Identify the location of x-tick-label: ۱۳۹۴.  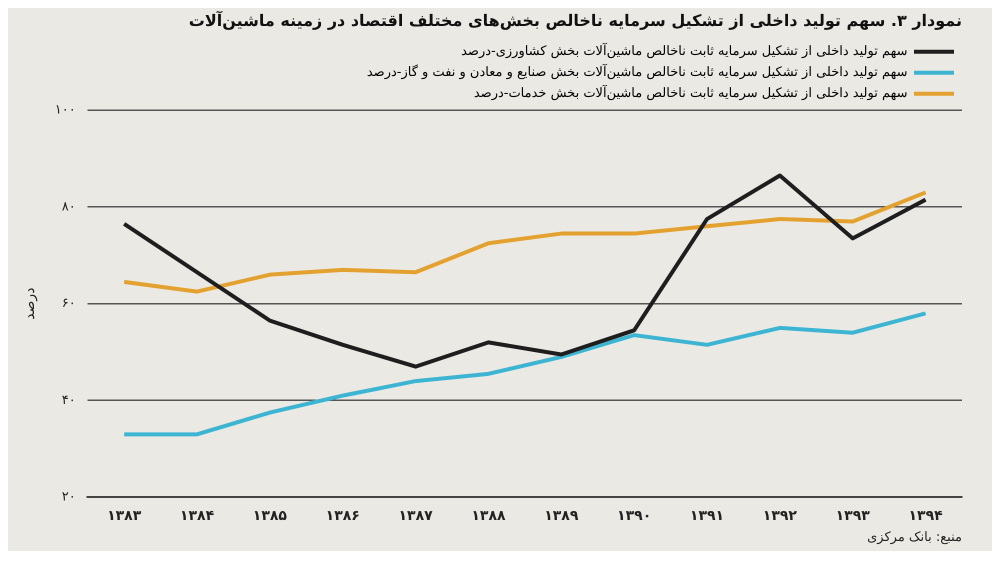
(926, 516).